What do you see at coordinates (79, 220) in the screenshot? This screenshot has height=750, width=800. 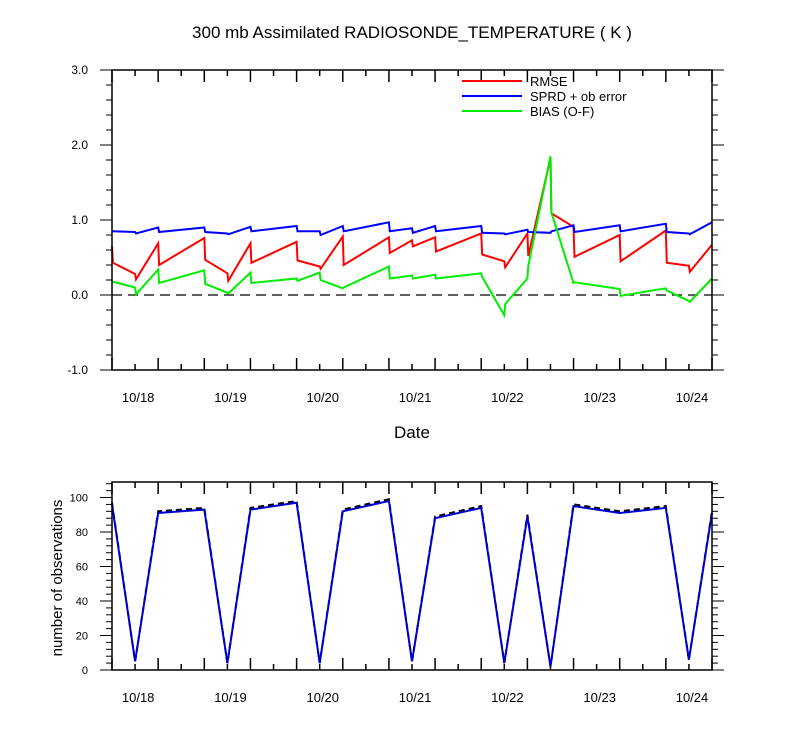 I see `y-tick-label: 1.0` at bounding box center [79, 220].